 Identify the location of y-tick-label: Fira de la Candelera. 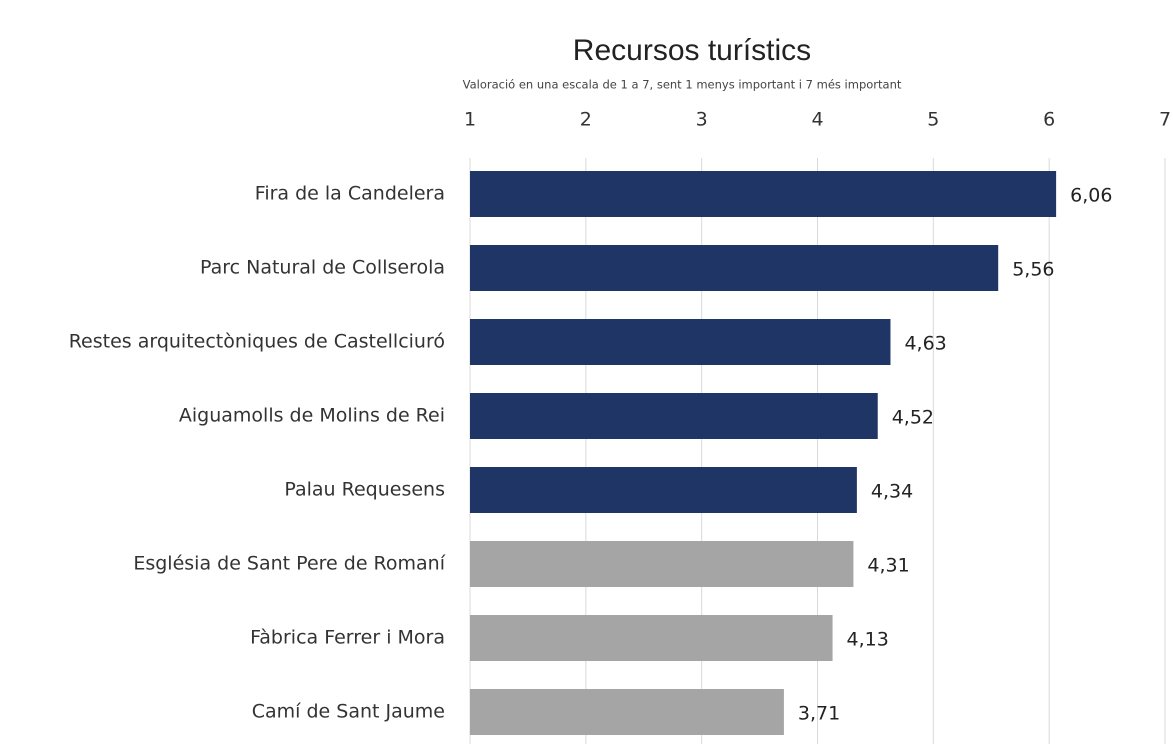
(350, 194).